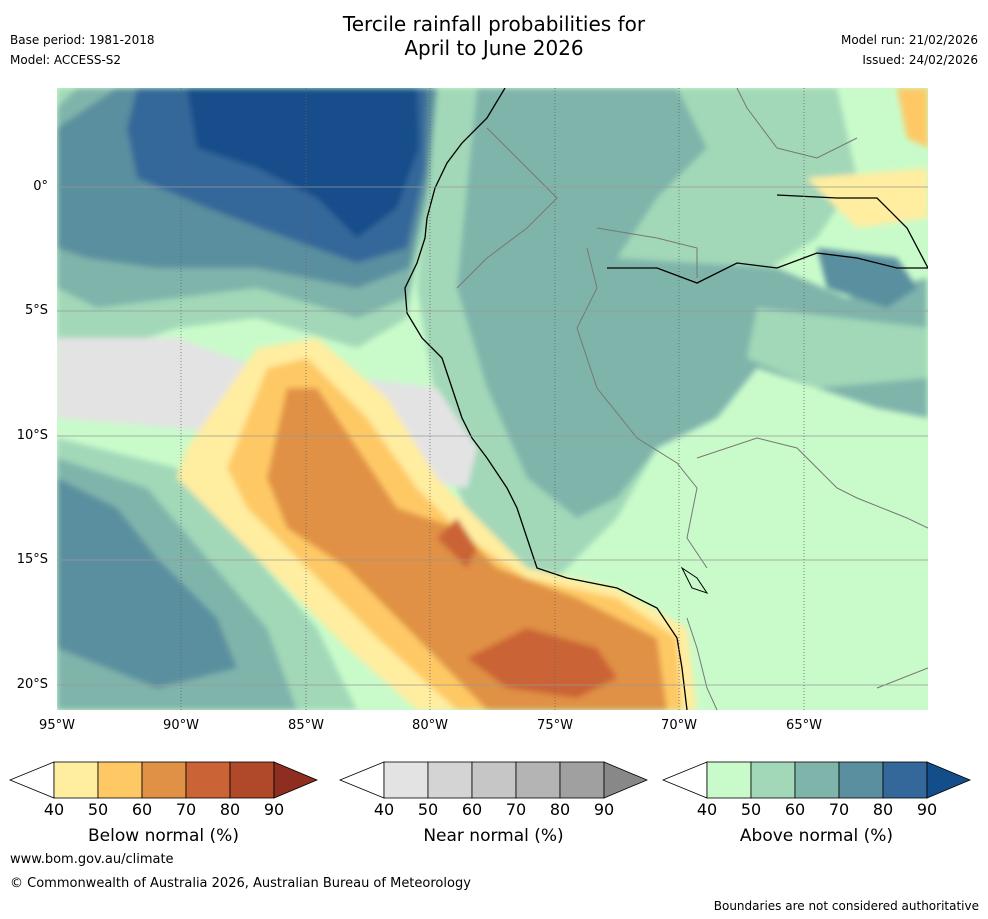 This screenshot has width=988, height=919. Describe the element at coordinates (679, 725) in the screenshot. I see `lon-label-70w: 70°W` at that location.